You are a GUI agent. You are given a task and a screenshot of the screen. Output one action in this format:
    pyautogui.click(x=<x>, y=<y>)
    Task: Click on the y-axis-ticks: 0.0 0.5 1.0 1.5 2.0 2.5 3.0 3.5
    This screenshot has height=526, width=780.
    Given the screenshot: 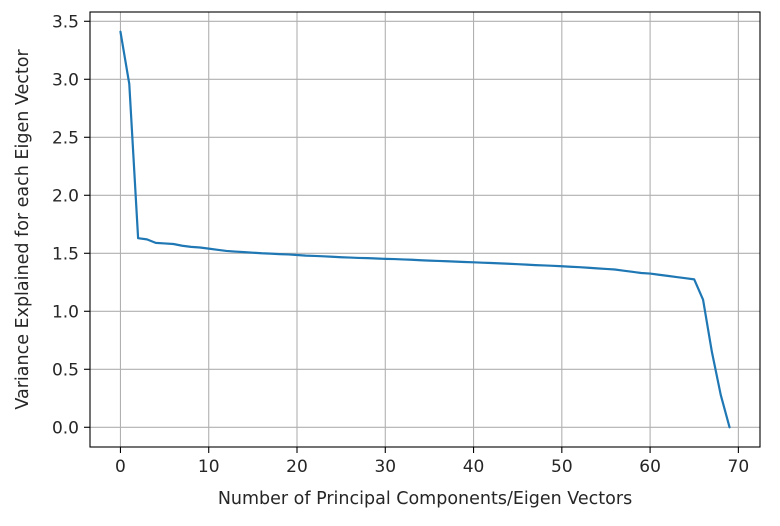 What is the action you would take?
    pyautogui.click(x=71, y=225)
    